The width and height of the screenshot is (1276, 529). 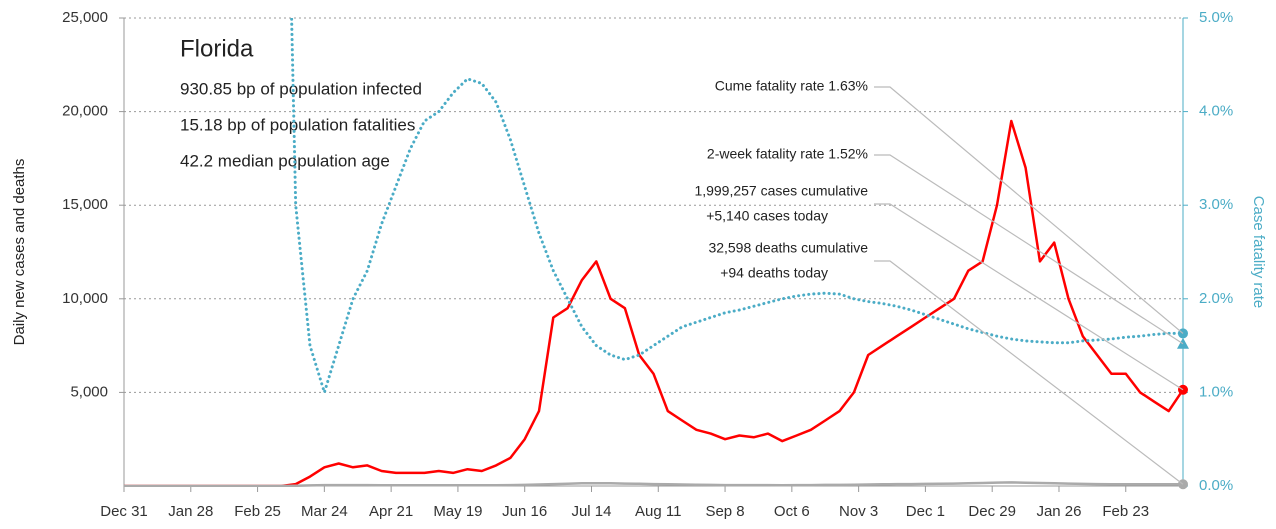 What do you see at coordinates (301, 88) in the screenshot?
I see `info-line: 930.85 bp of population infected` at bounding box center [301, 88].